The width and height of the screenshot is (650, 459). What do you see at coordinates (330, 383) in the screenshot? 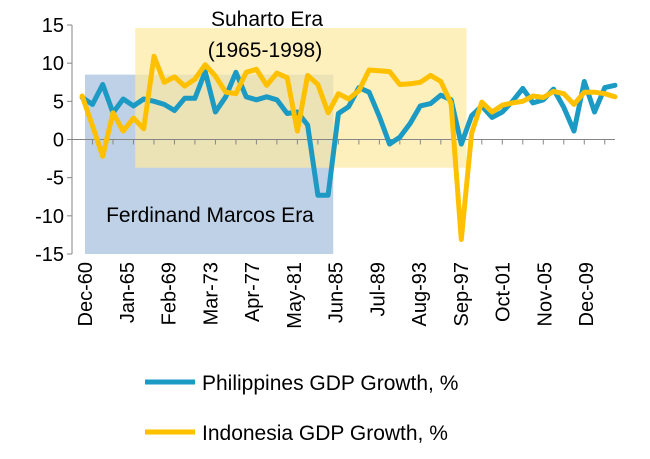
I see `legend-label-philippines: Philippines GDP Growth, %` at bounding box center [330, 383].